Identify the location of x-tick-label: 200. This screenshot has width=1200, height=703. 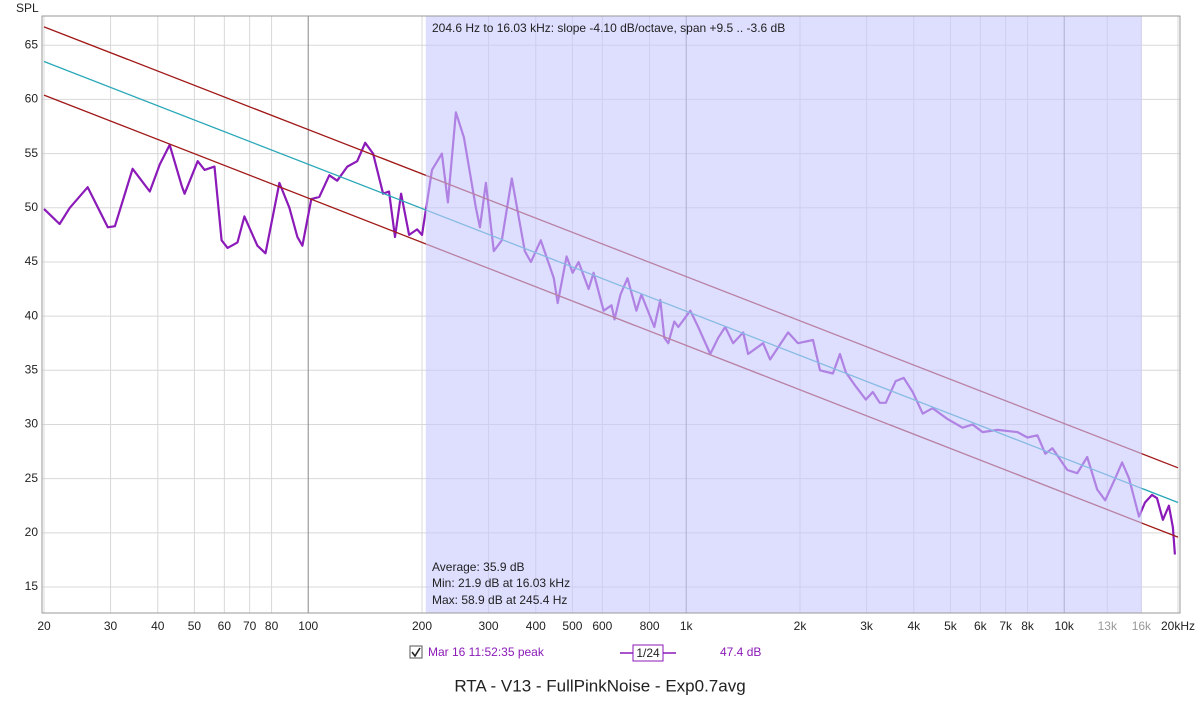
(422, 626).